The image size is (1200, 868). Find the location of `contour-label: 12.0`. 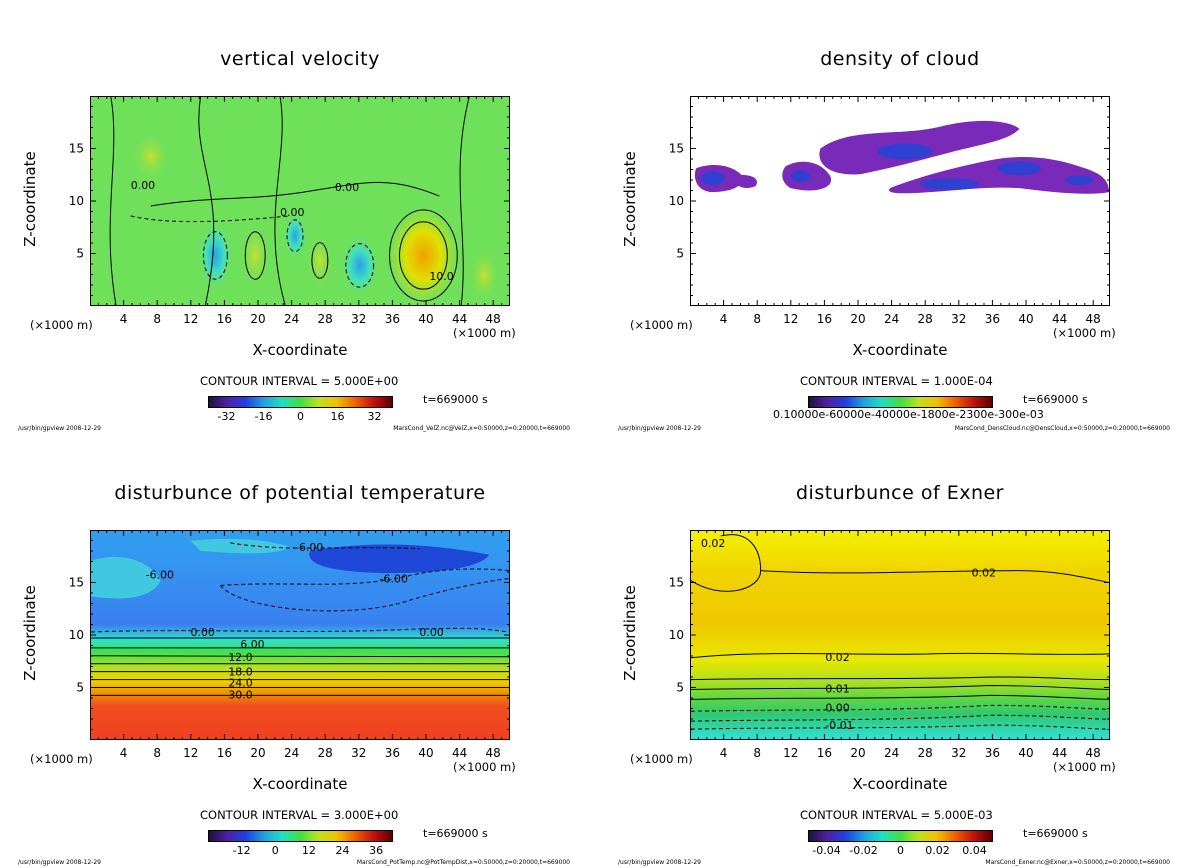

contour-label: 12.0 is located at coordinates (240, 657).